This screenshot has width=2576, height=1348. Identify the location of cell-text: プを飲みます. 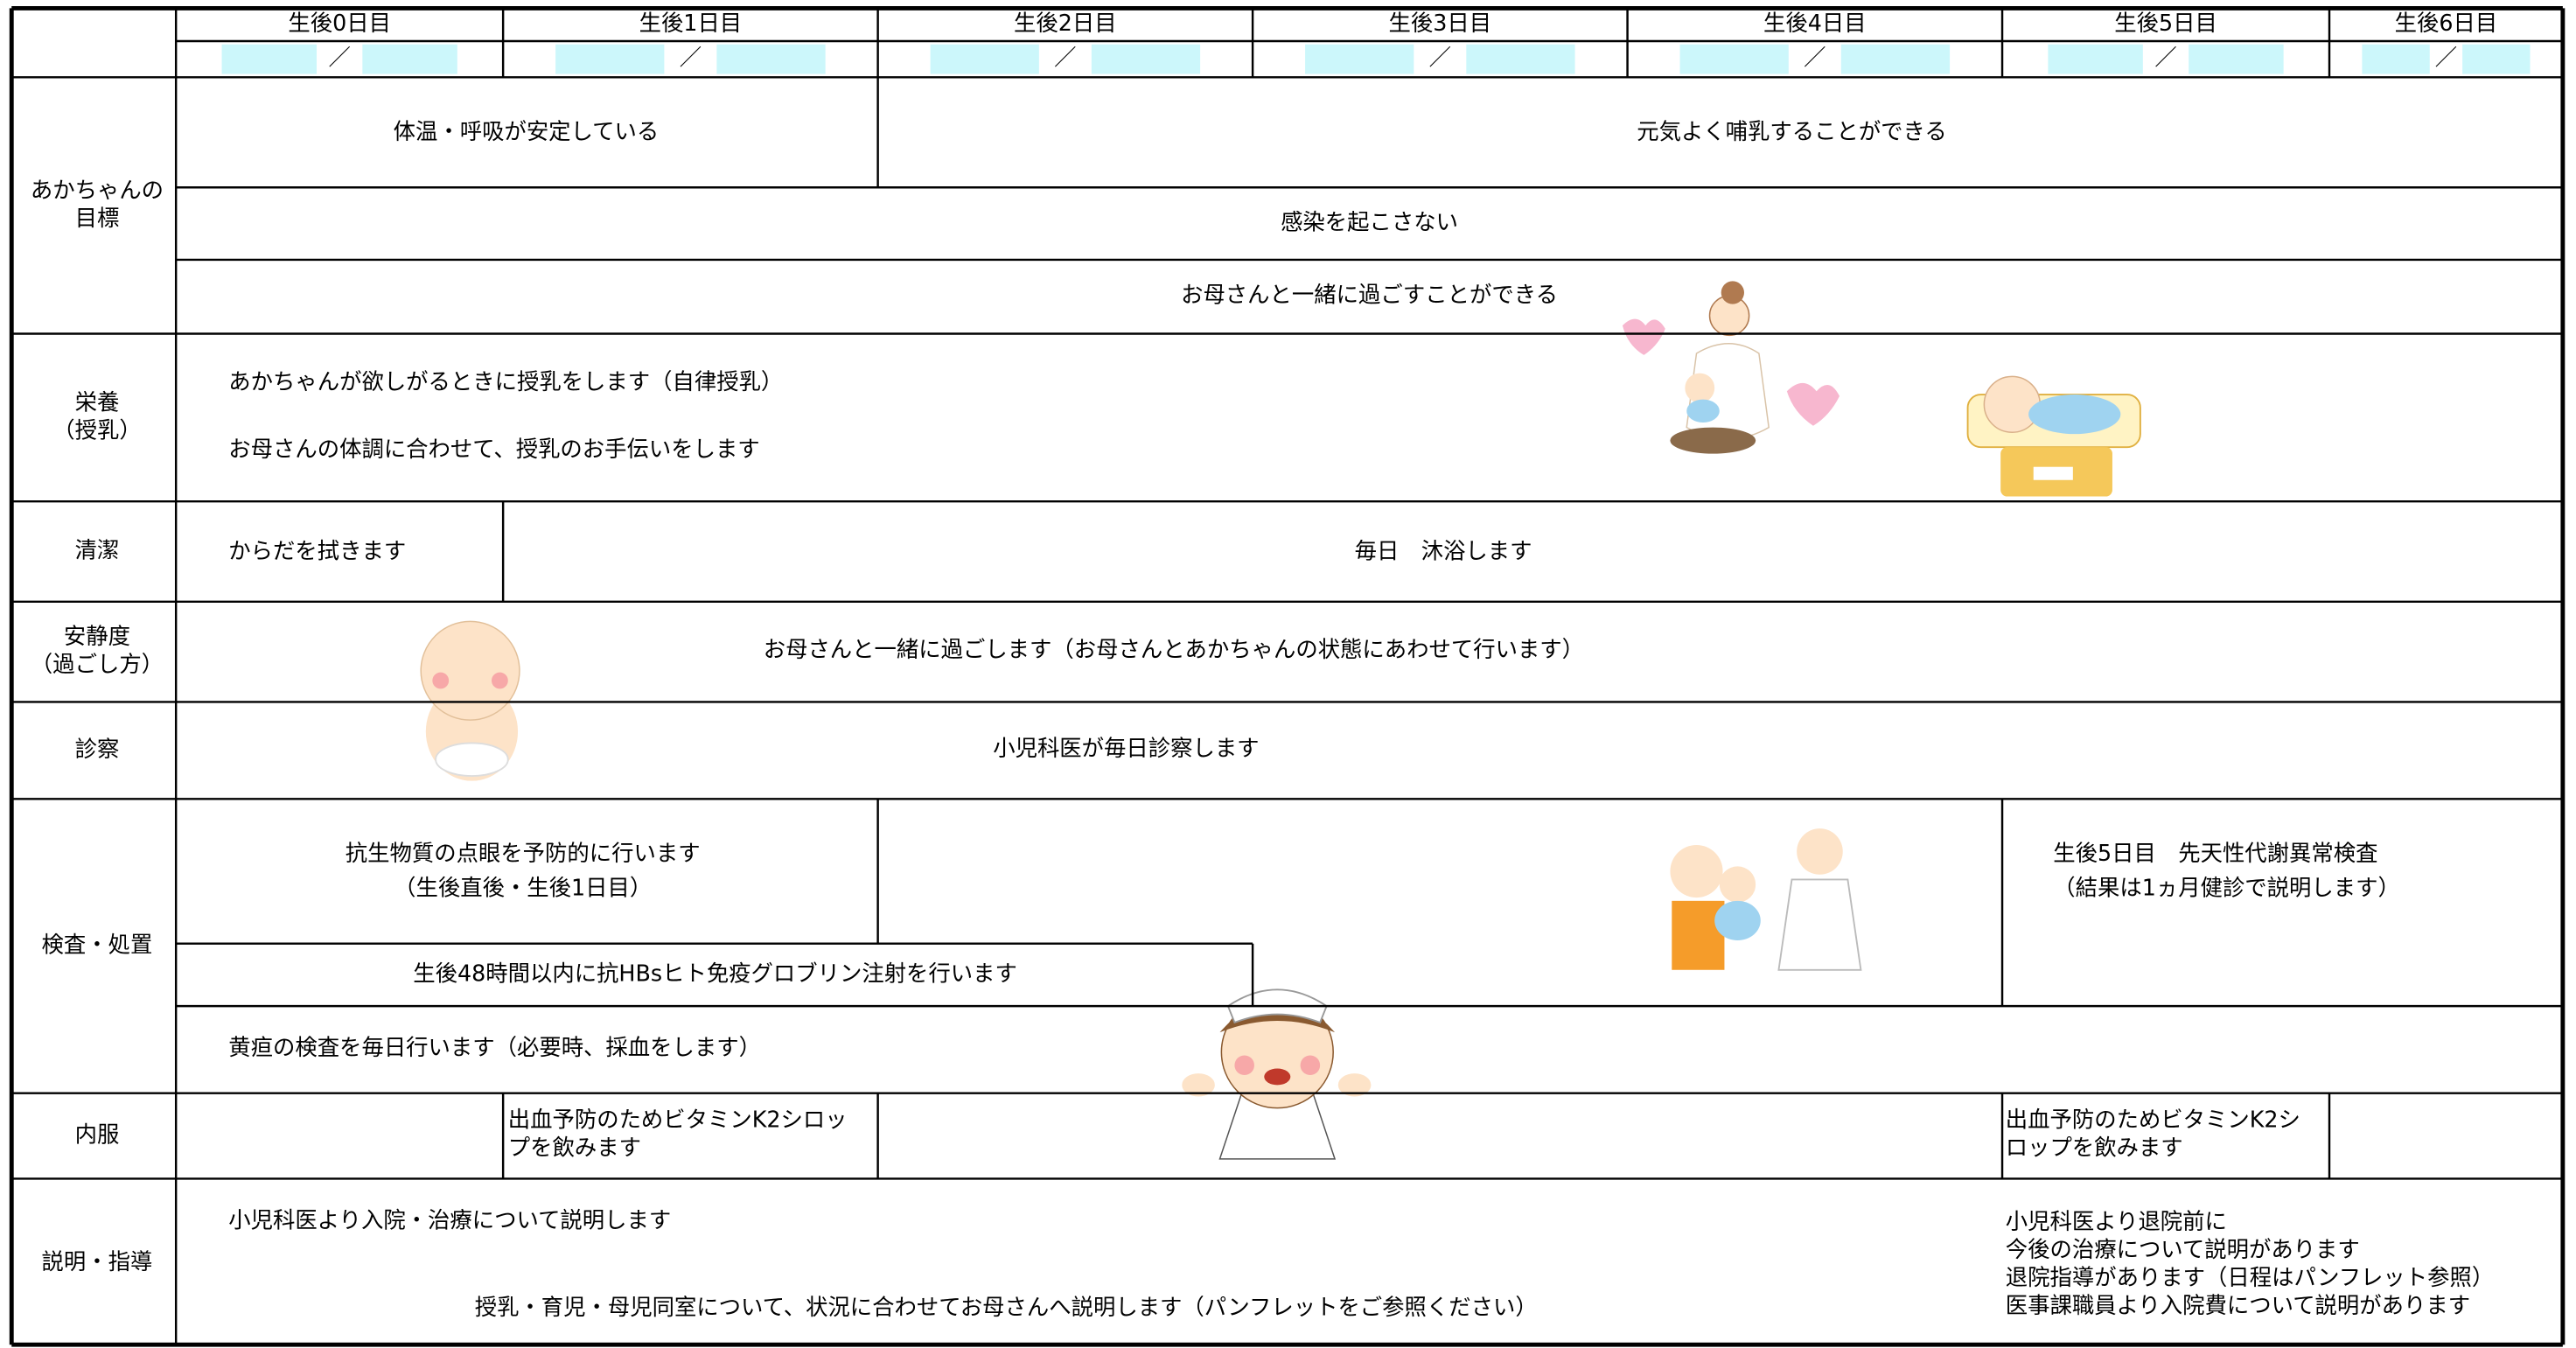
(574, 1148).